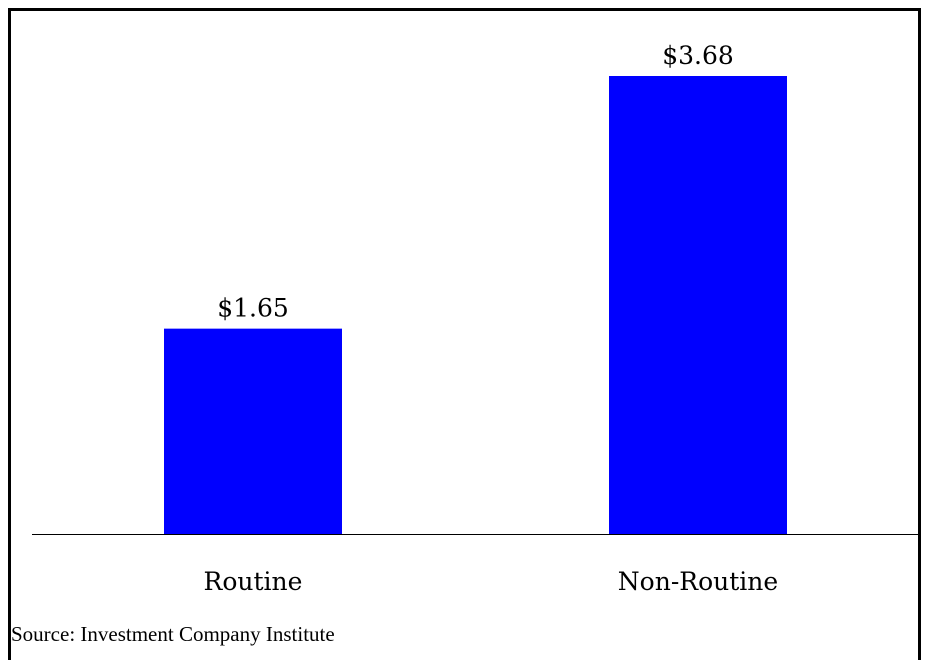 Image resolution: width=926 pixels, height=660 pixels. I want to click on bar-routine, so click(253, 431).